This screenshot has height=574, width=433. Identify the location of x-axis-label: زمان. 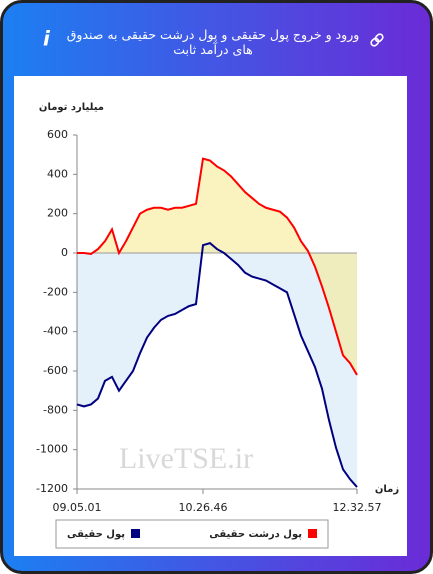
(387, 489).